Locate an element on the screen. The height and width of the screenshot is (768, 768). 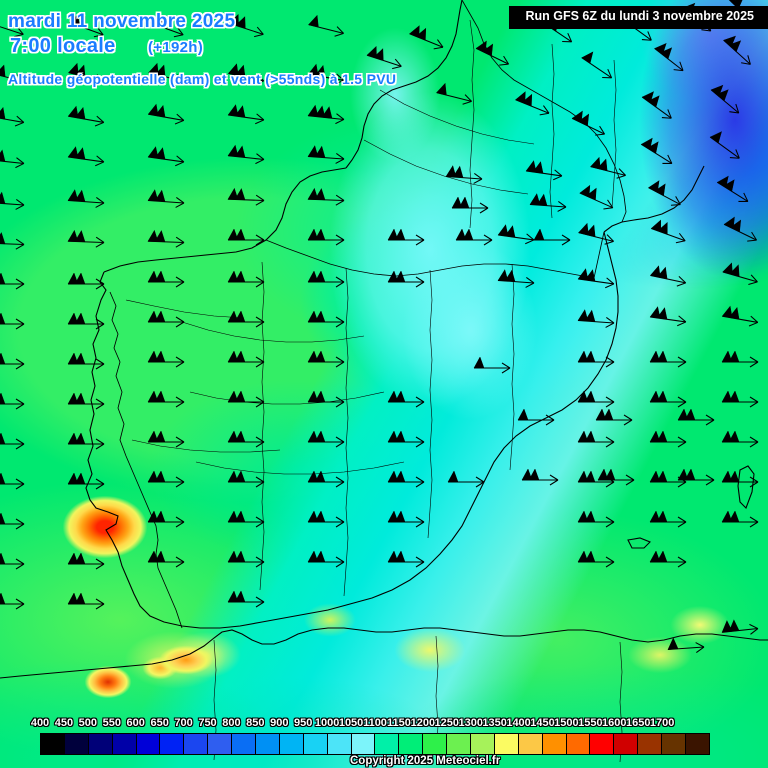
forecast-date-label: mardi 11 novembre 2025 is located at coordinates (122, 21).